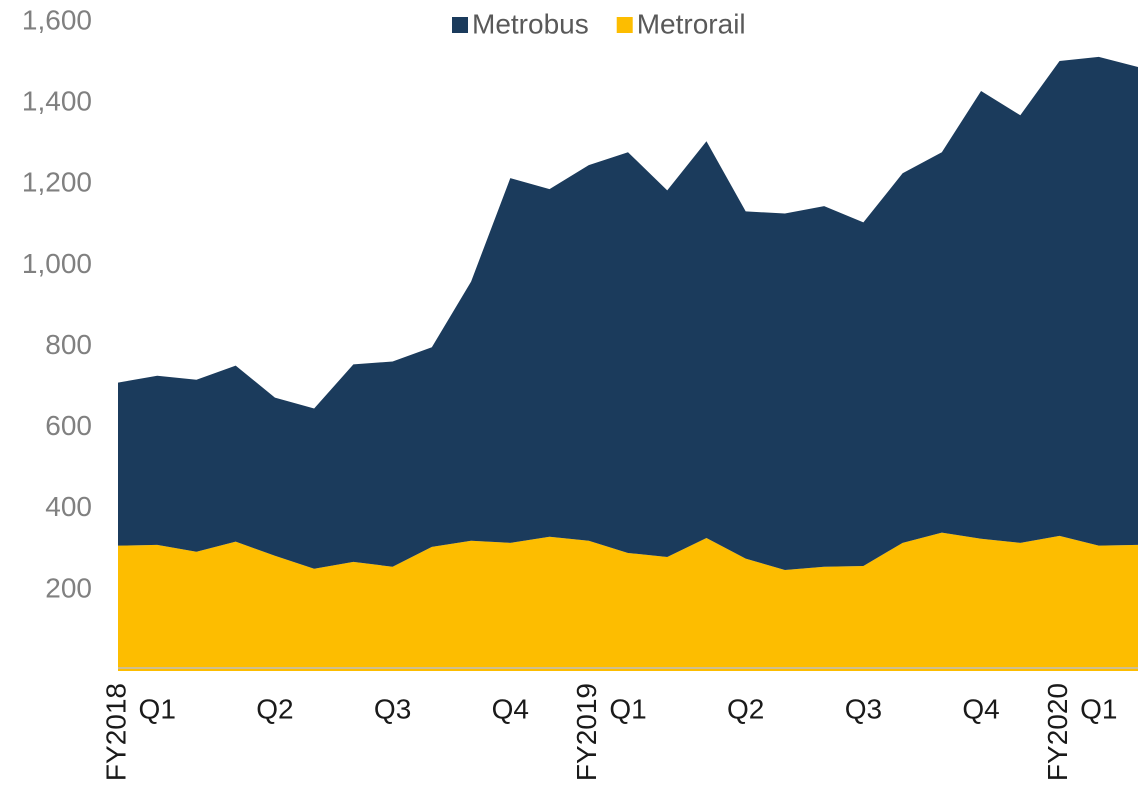 The image size is (1138, 792). Describe the element at coordinates (1057, 732) in the screenshot. I see `x-tick-label: FY2020` at that location.